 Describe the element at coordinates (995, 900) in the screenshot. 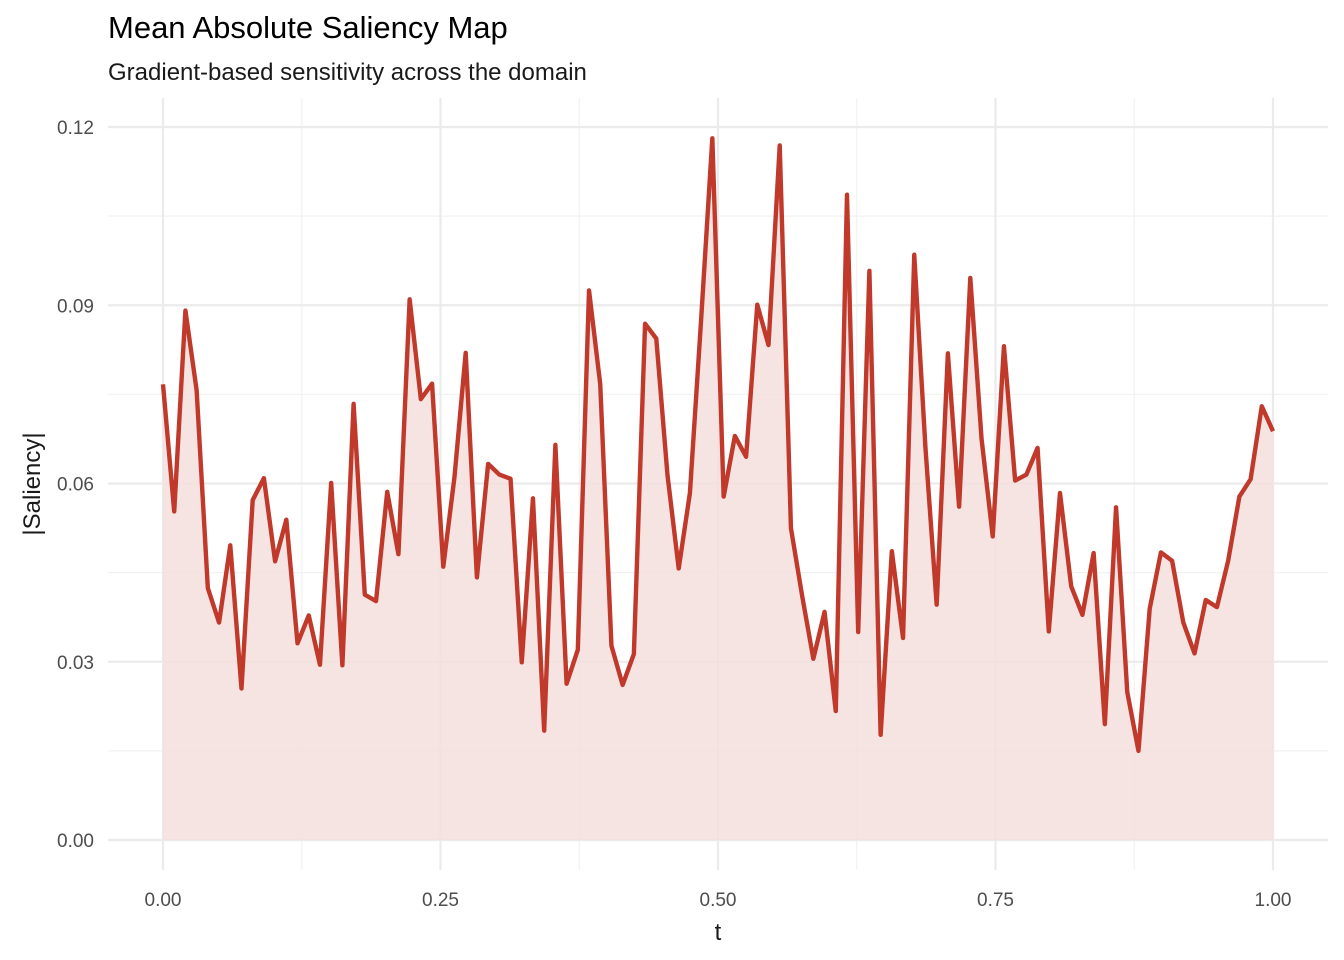

I see `x-tick-label: 0.75` at that location.